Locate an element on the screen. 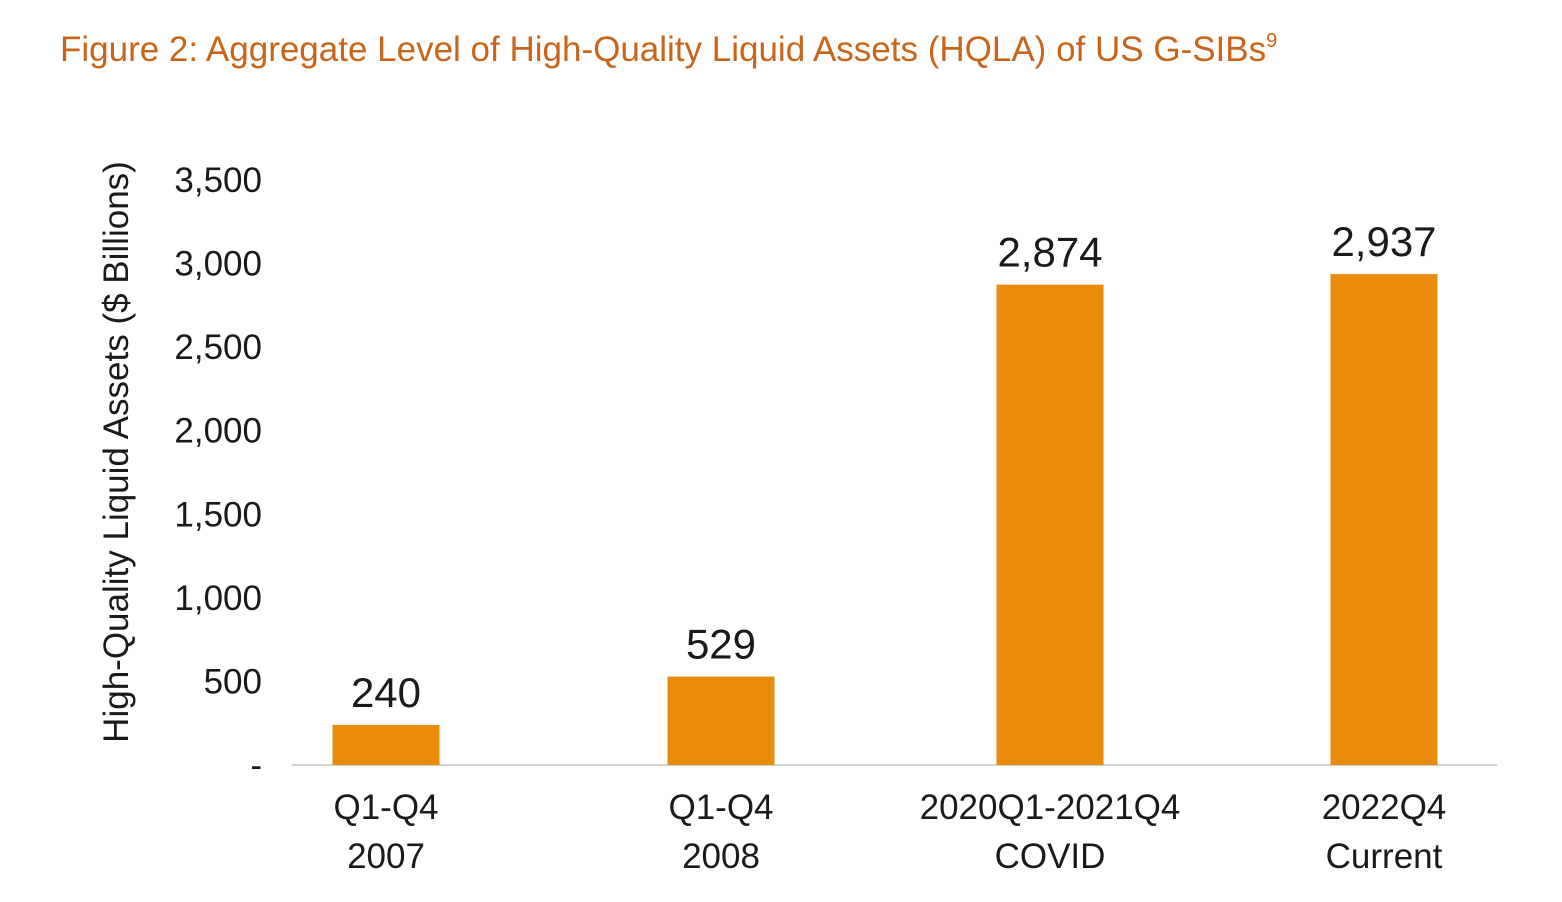  bar-data-label: 2,874 is located at coordinates (1049, 252).